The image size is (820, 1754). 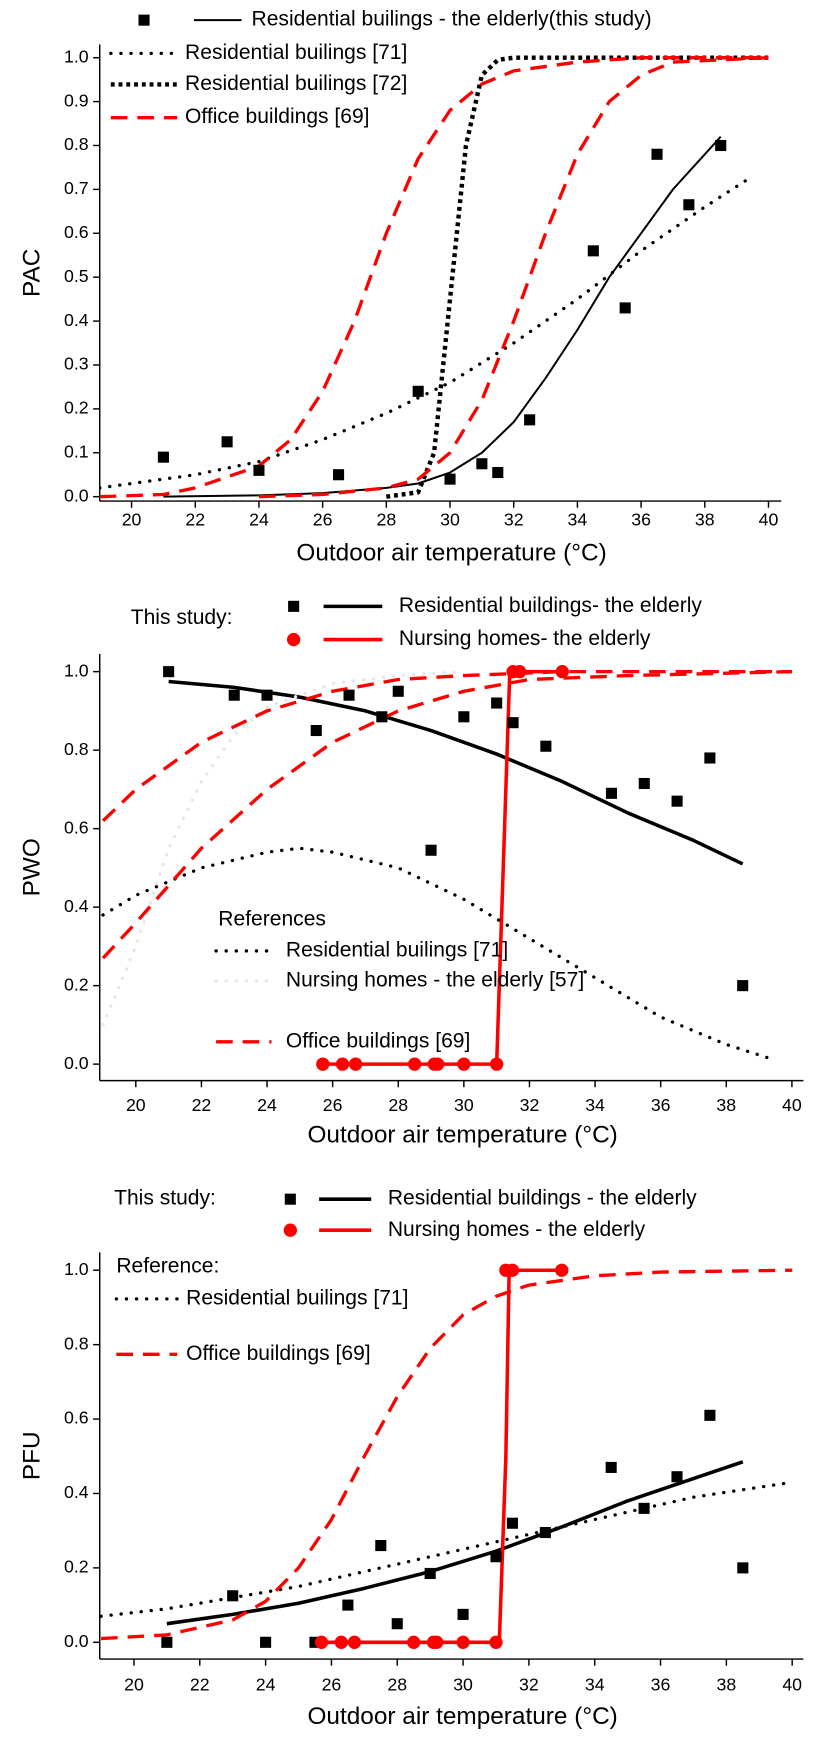 What do you see at coordinates (296, 52) in the screenshot?
I see `legend-label: Residential builings [71]` at bounding box center [296, 52].